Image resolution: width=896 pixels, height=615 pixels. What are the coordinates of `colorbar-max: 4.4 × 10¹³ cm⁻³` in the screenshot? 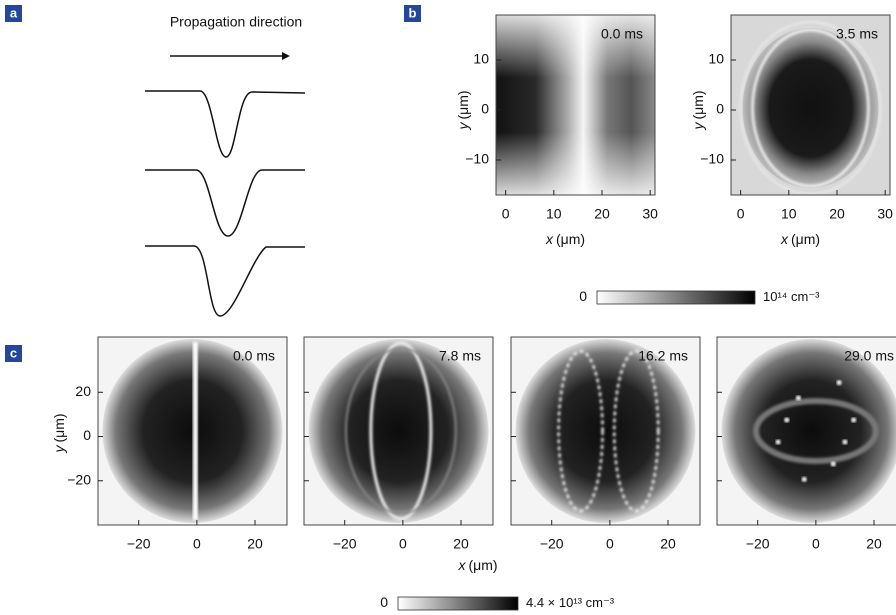 It's located at (570, 602).